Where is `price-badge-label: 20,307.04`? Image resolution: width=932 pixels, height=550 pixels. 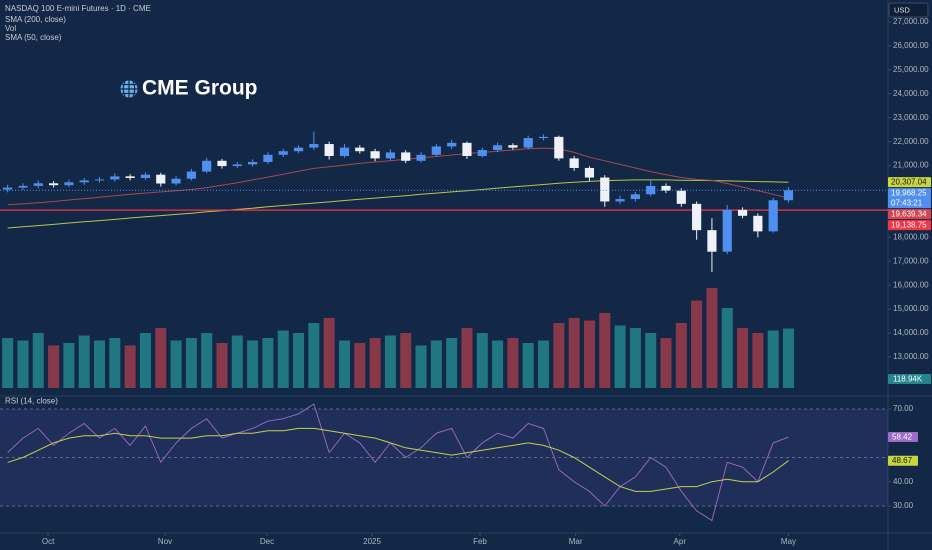
price-badge-label: 20,307.04 is located at coordinates (909, 182).